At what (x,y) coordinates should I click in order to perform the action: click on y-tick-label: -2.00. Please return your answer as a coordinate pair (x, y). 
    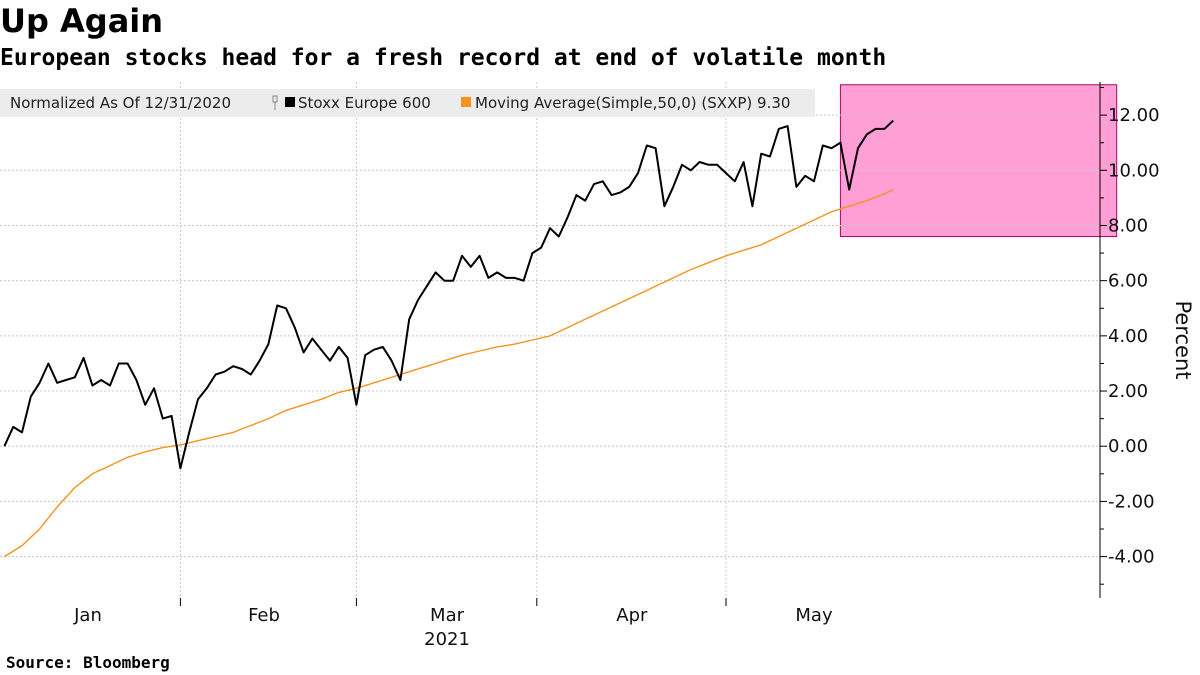
    Looking at the image, I should click on (1131, 501).